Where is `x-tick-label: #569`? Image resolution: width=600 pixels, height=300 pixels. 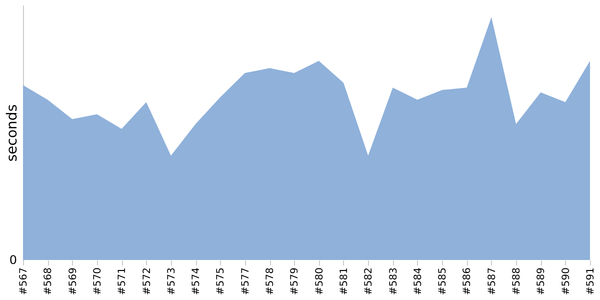 x-tick-label: #569 is located at coordinates (73, 281).